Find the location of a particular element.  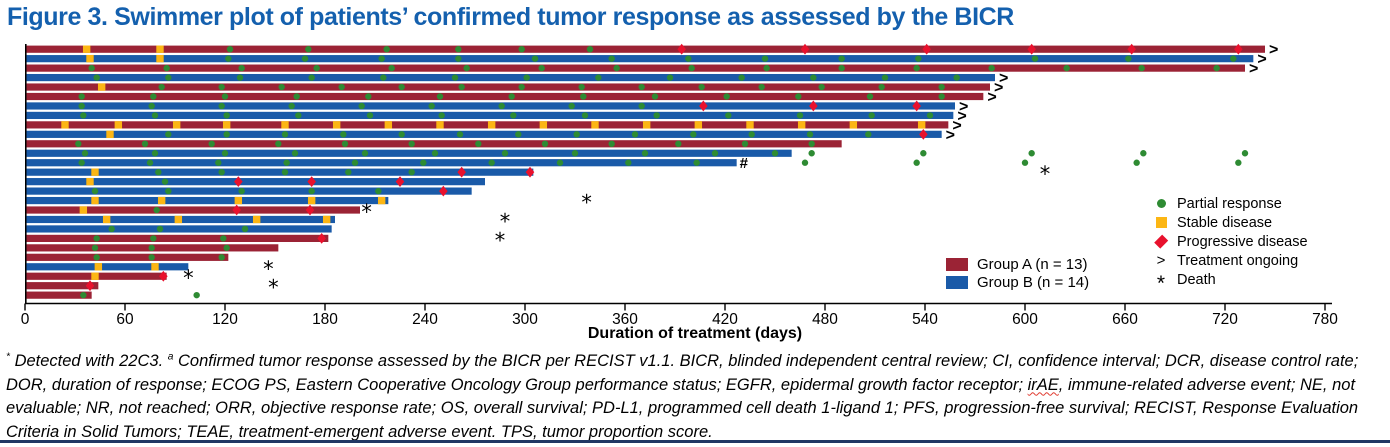

x-tick-label: 600 is located at coordinates (1025, 319).